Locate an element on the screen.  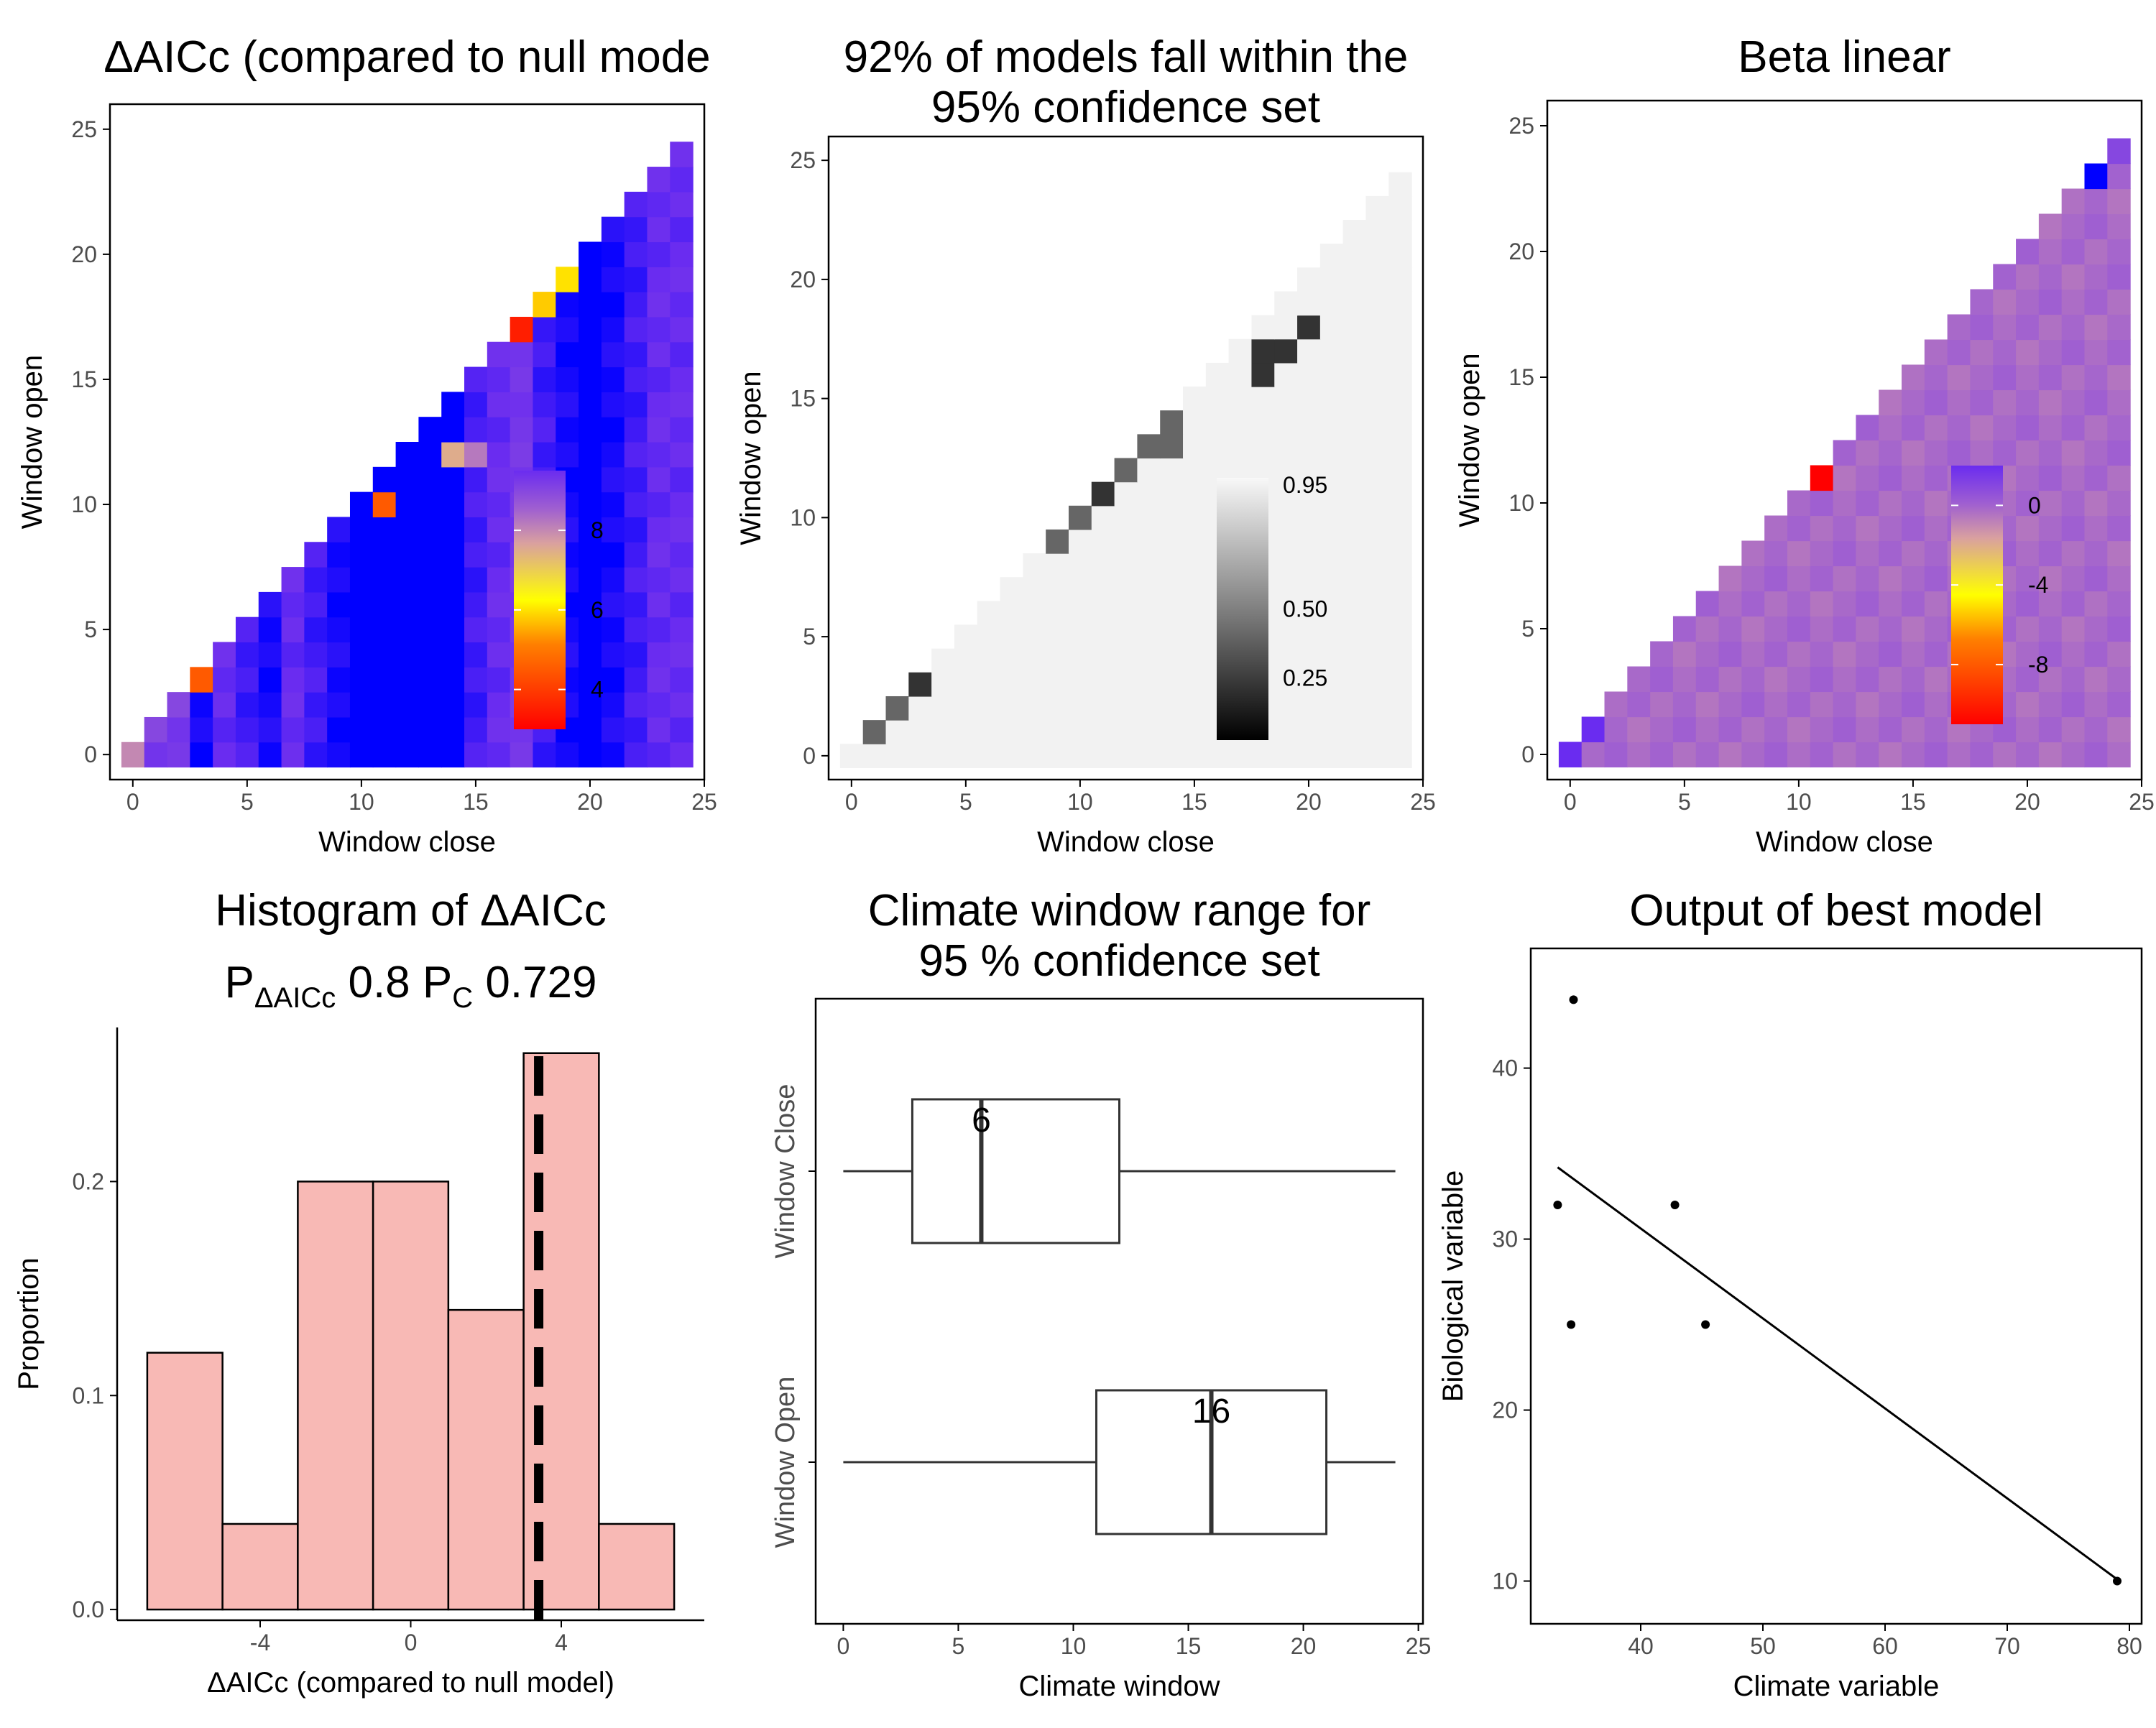
x-tick-label: 5 is located at coordinates (248, 802).